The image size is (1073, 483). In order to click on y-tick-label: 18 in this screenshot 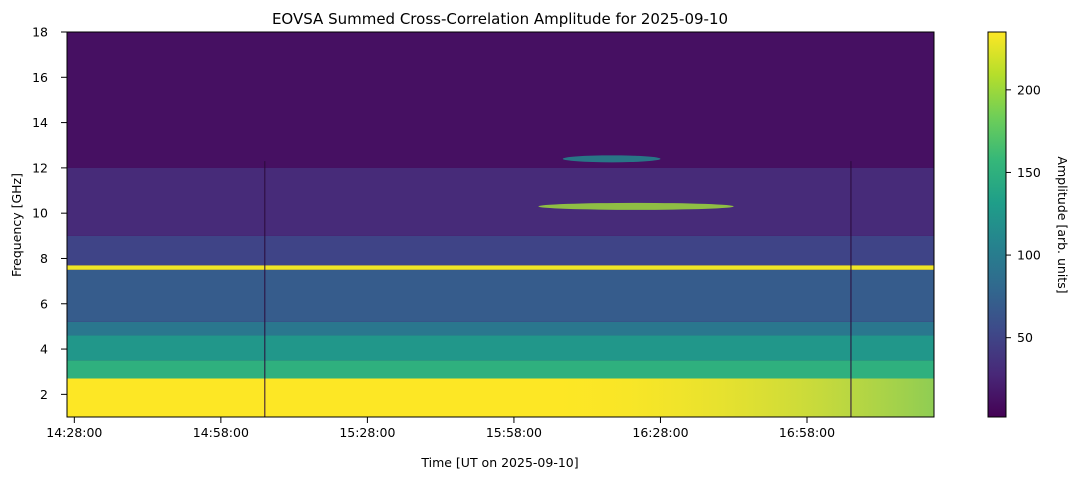, I will do `click(40, 32)`.